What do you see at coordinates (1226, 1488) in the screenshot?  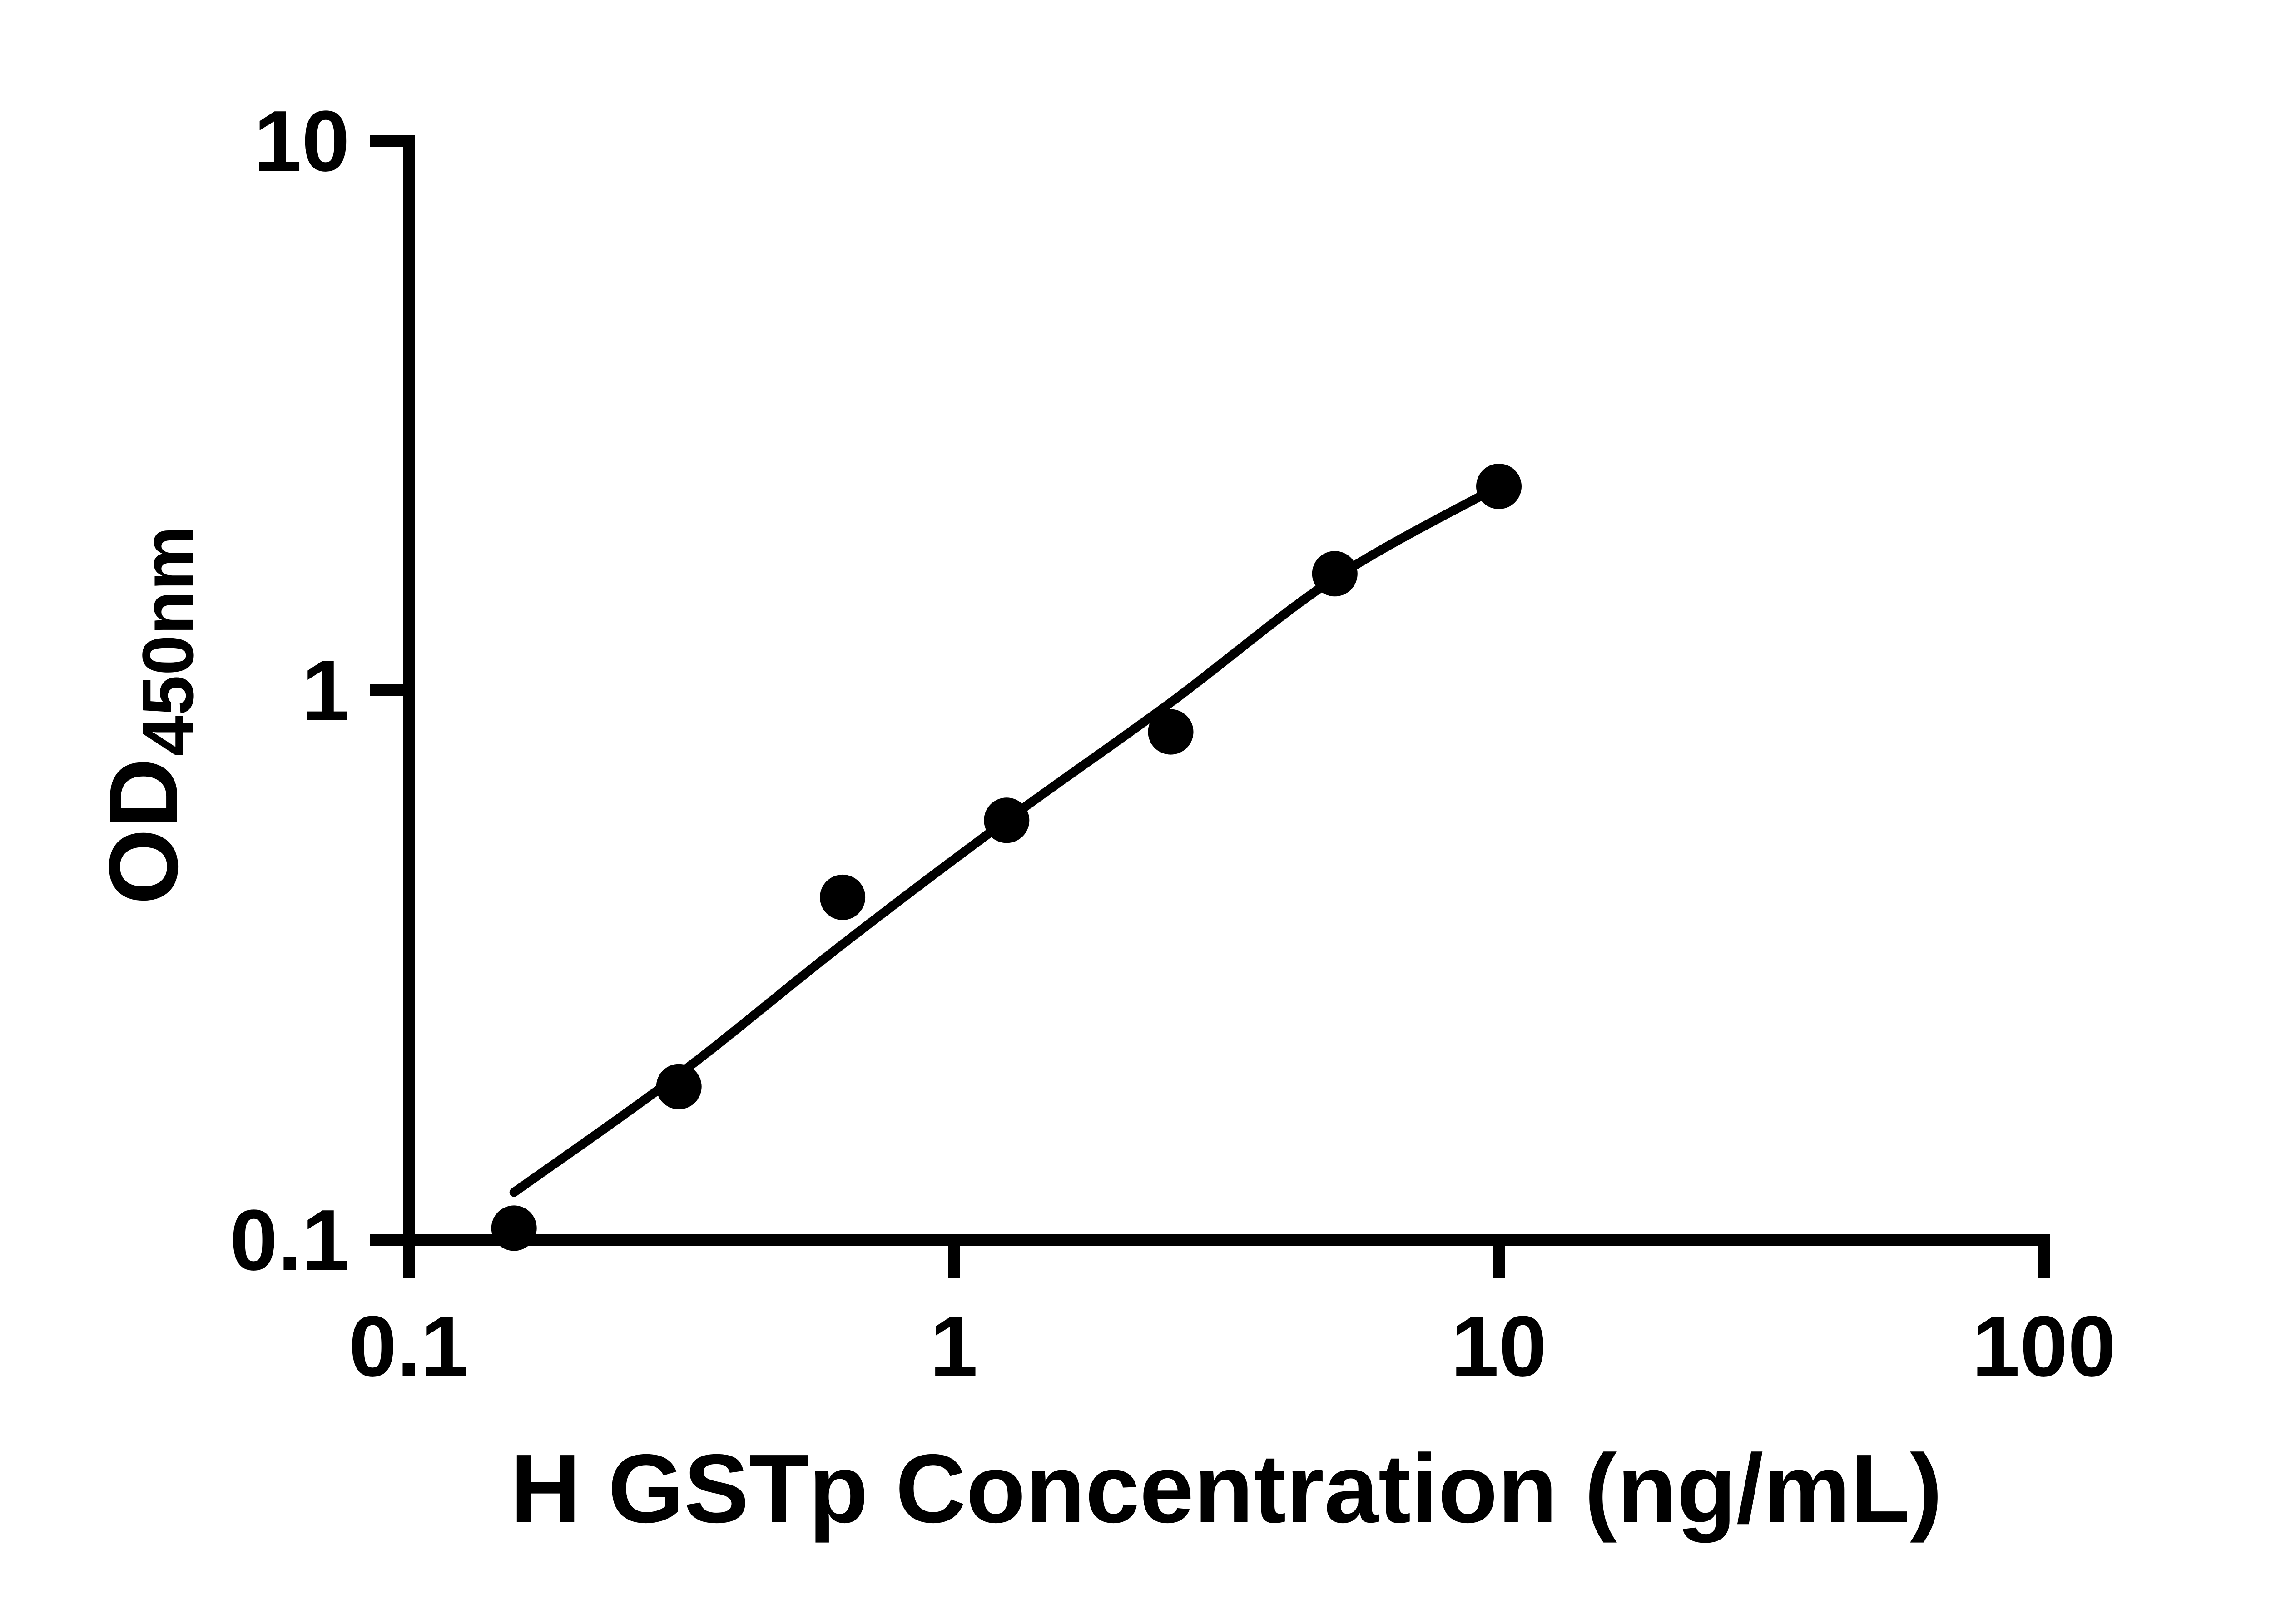 I see `x-axis-title: H GSTp Concentration (ng/mL)` at bounding box center [1226, 1488].